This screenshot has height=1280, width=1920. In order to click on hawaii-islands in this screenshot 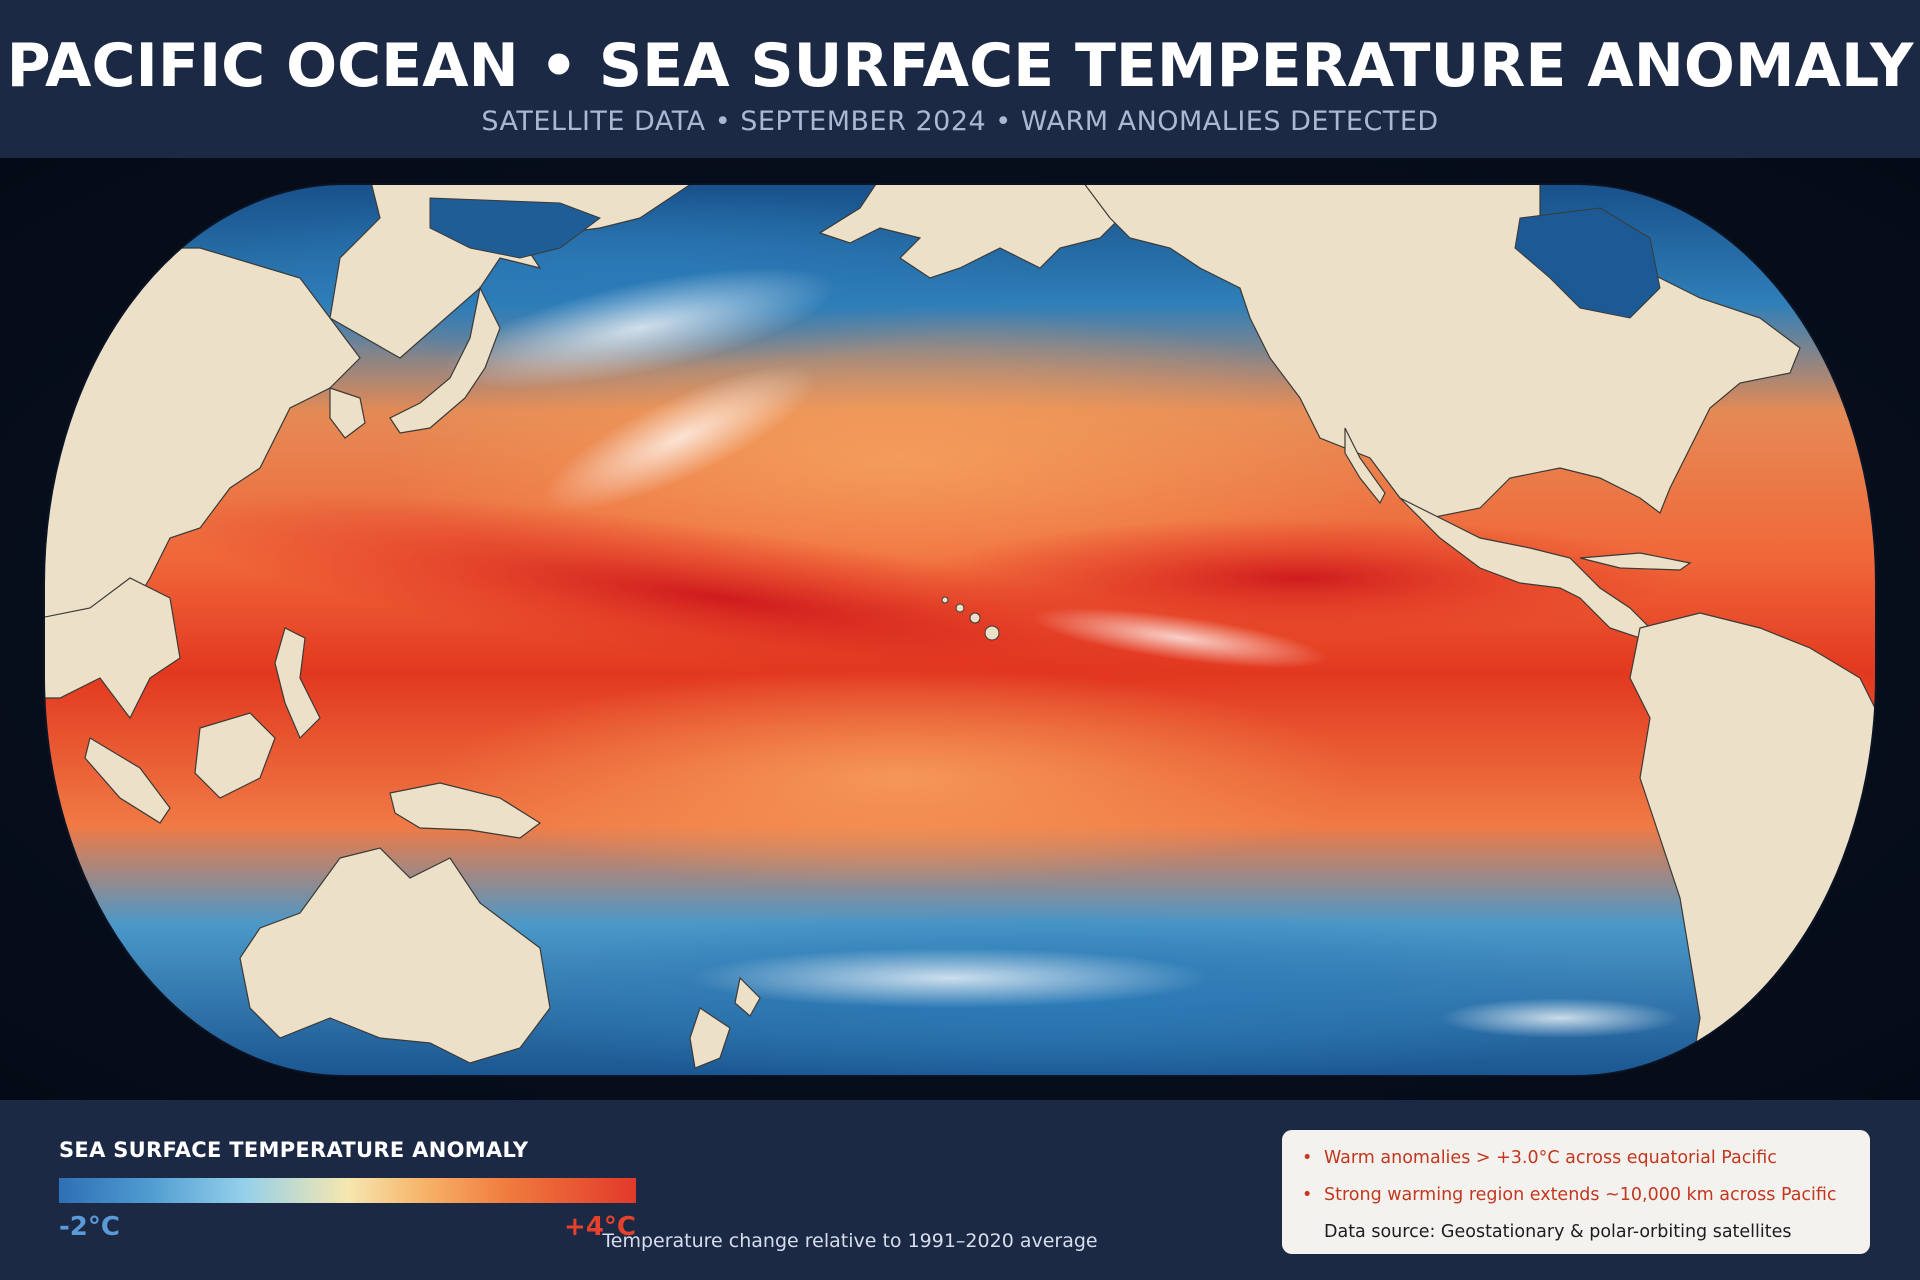, I will do `click(970, 618)`.